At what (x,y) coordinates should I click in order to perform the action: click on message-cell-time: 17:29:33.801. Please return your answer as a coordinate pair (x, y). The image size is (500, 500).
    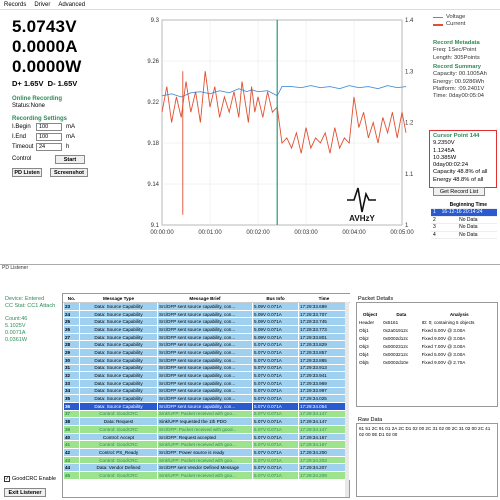
    Looking at the image, I should click on (324, 337).